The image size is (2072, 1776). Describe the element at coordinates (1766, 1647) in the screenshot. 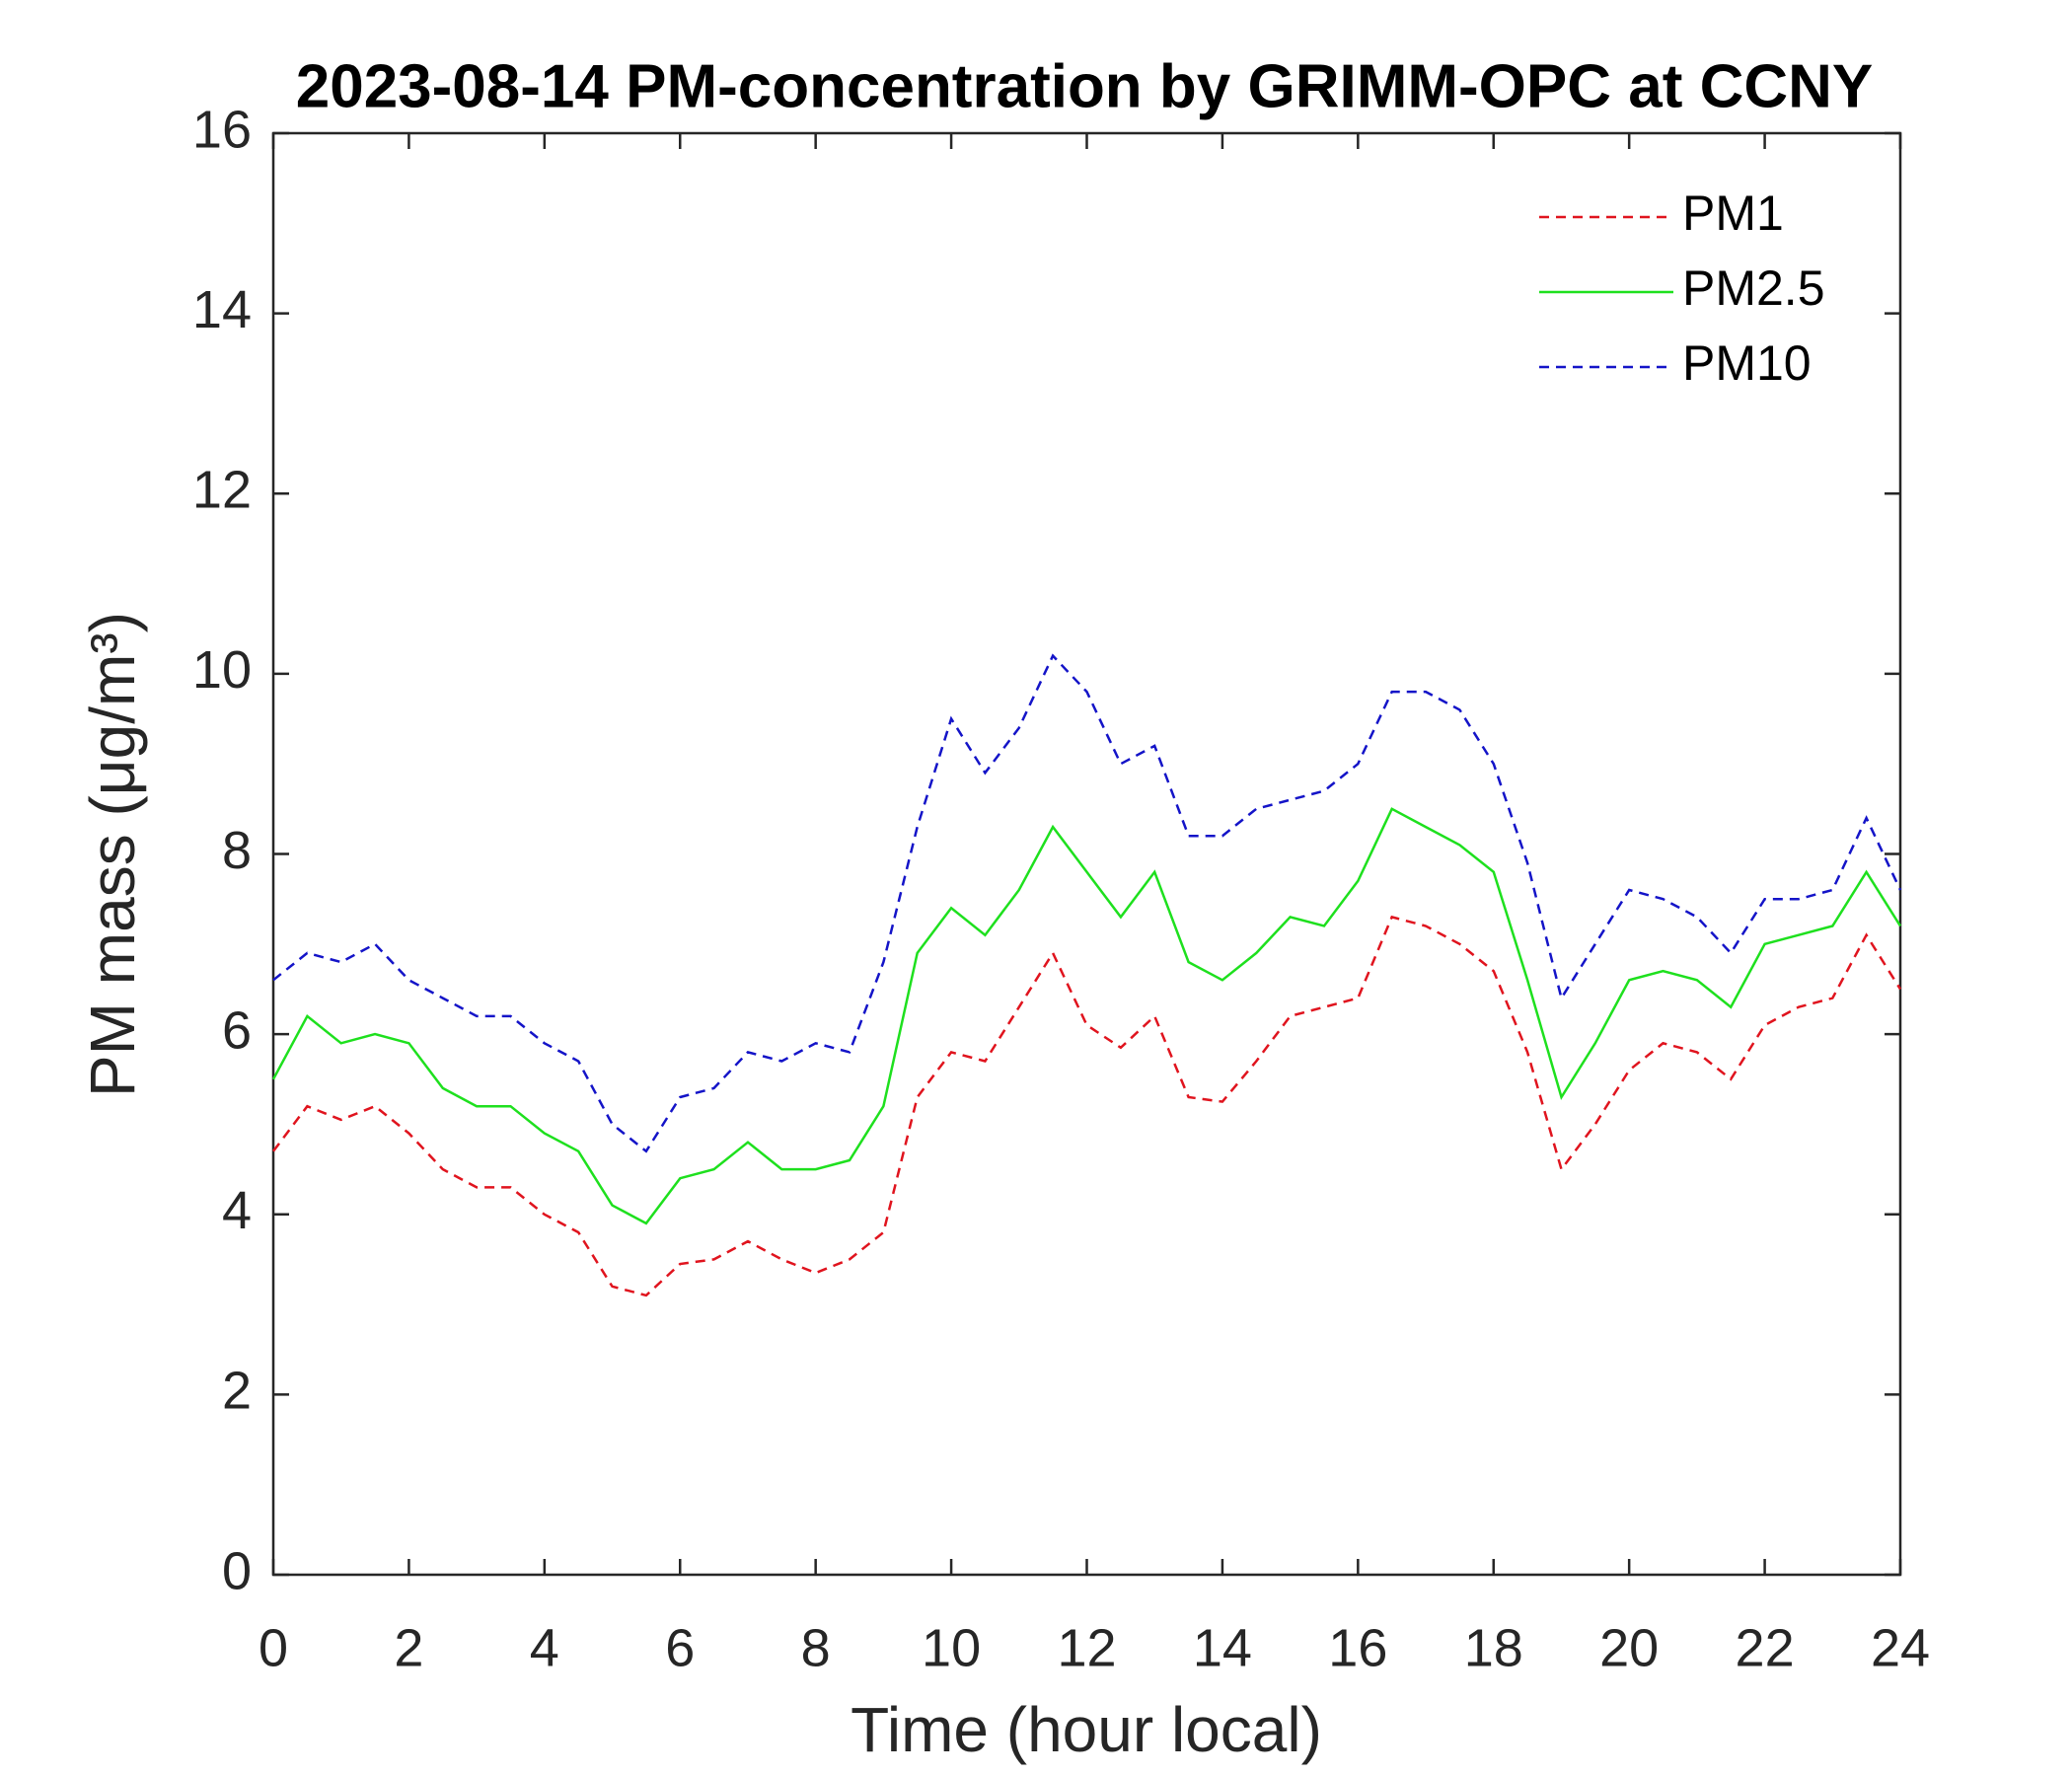

I see `x-tick-label: 22` at that location.